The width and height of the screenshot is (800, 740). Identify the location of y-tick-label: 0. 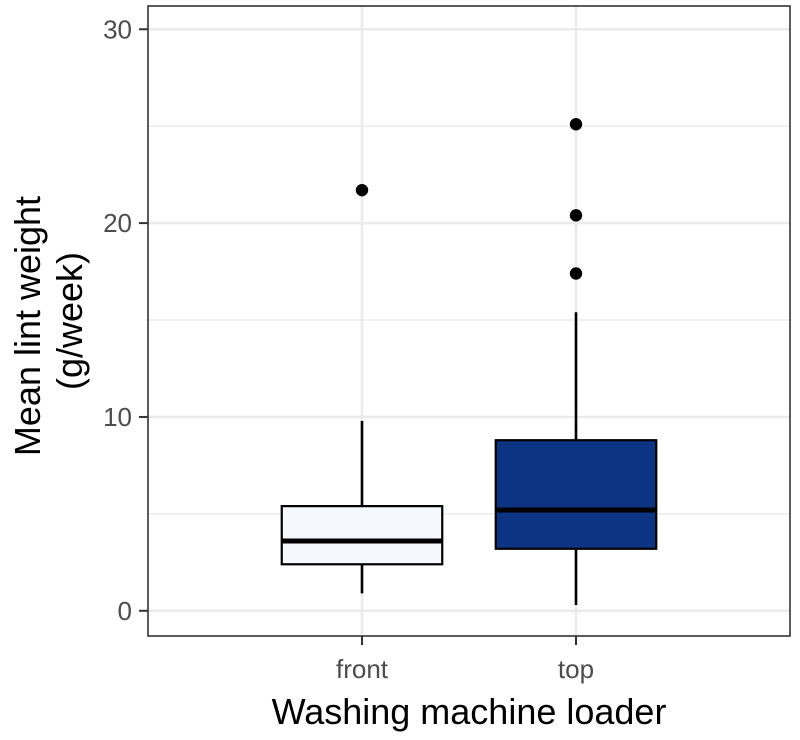
(125, 611).